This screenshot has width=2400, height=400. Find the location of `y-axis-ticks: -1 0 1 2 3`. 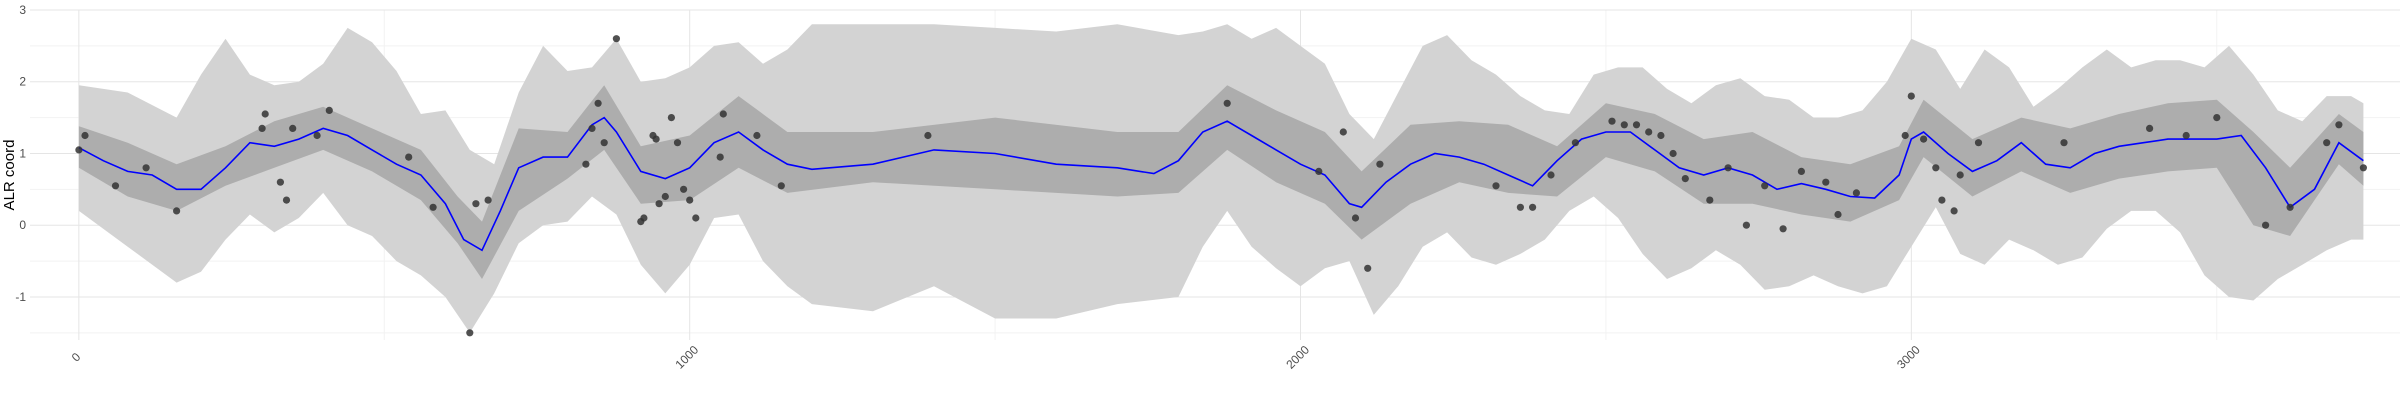

y-axis-ticks: -1 0 1 2 3 is located at coordinates (20, 153).